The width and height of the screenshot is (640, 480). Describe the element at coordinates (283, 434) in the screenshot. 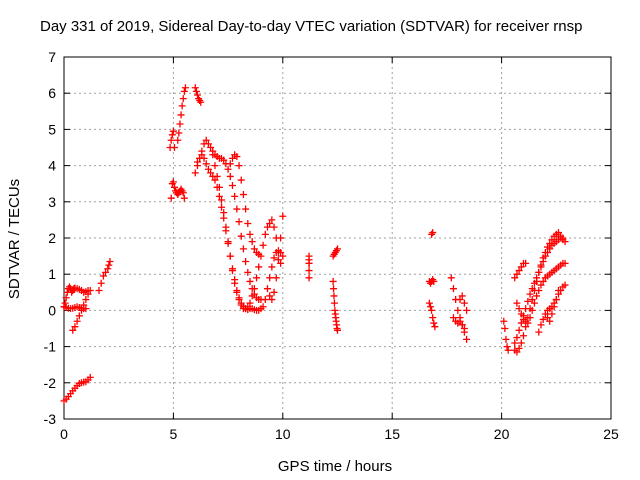

I see `x-tick-label: 10` at that location.